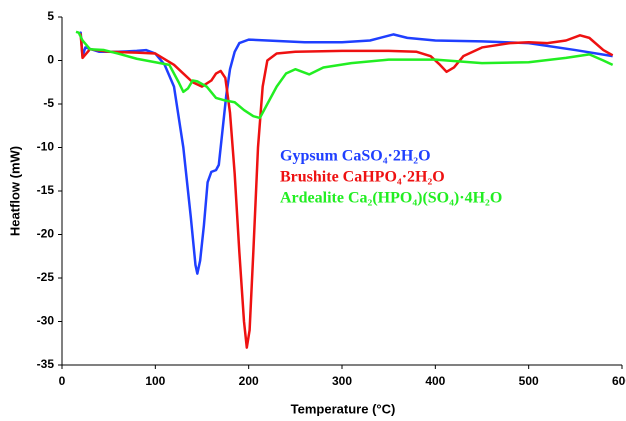  I want to click on x-tick-label: 400, so click(435, 381).